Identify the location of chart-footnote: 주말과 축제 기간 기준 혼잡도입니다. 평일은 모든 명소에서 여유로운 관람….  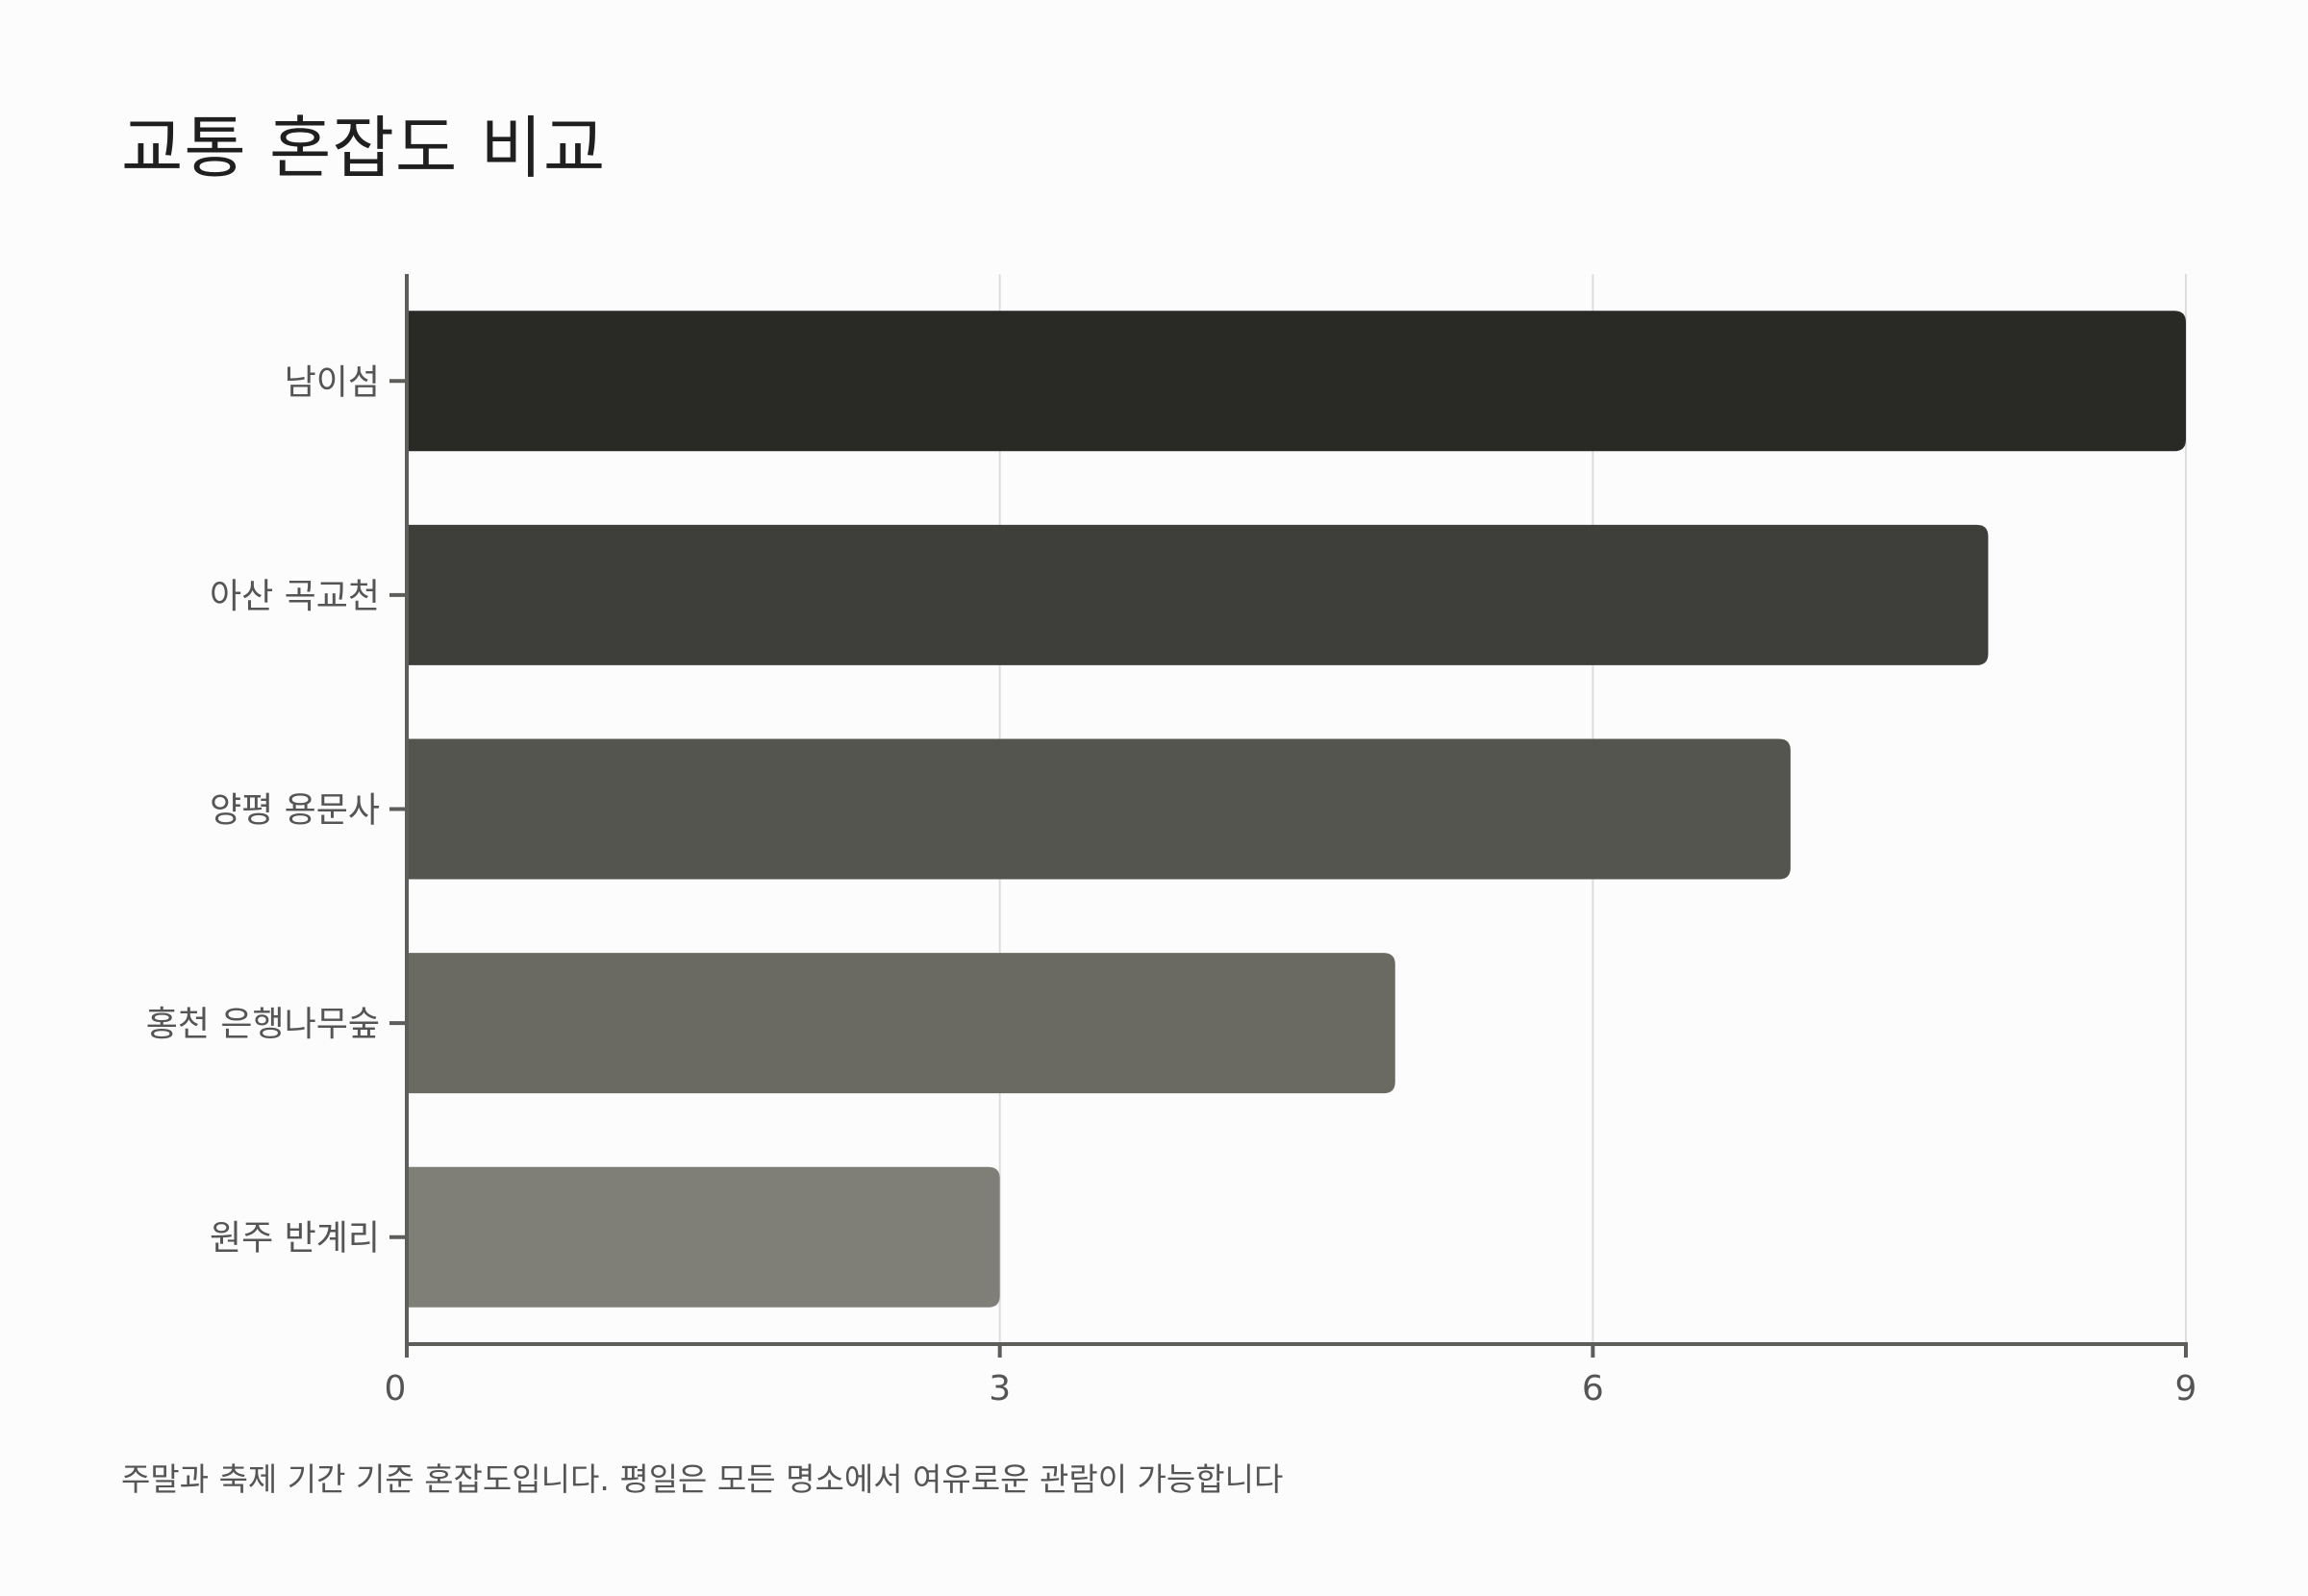
(703, 1479).